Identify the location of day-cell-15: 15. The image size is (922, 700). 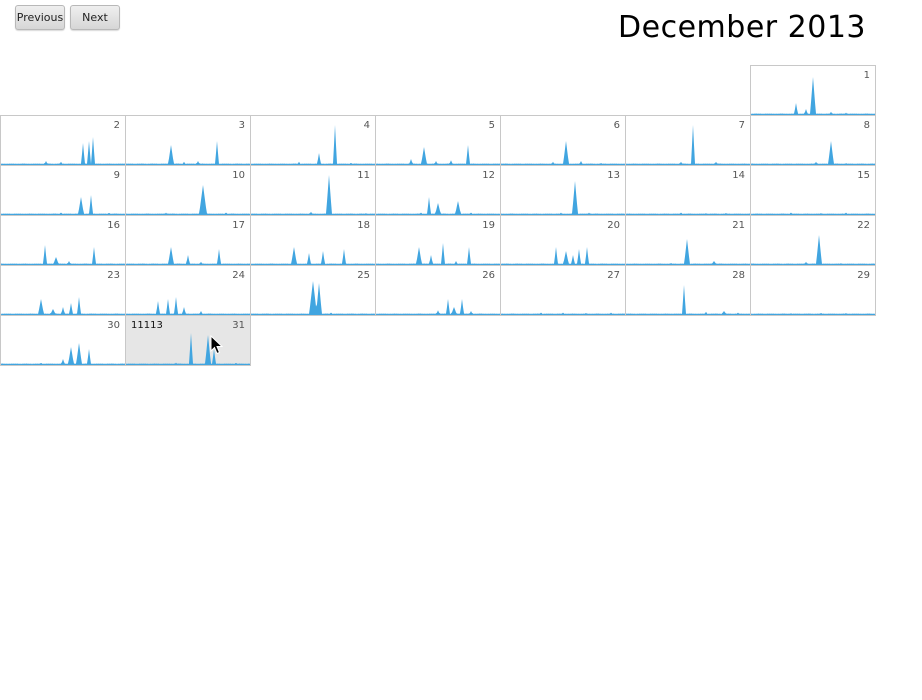
(813, 190).